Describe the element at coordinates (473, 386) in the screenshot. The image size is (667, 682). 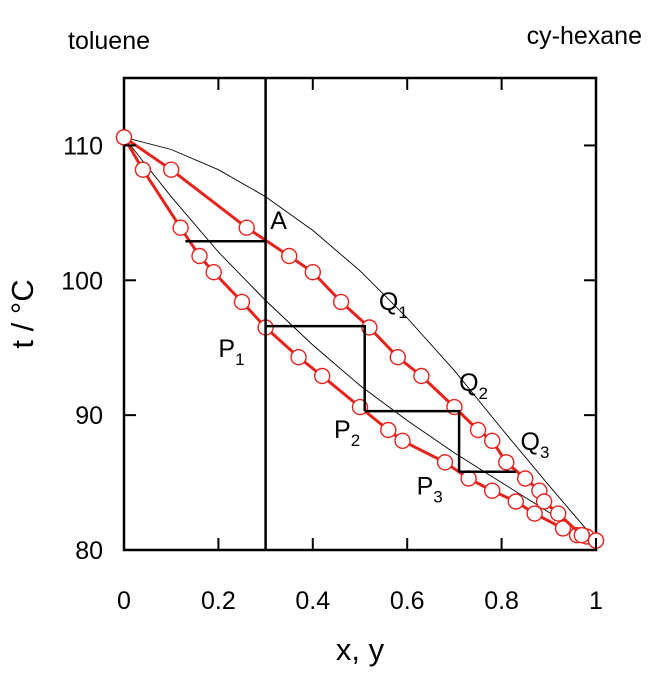
I see `annotation-Q2: Q2` at that location.